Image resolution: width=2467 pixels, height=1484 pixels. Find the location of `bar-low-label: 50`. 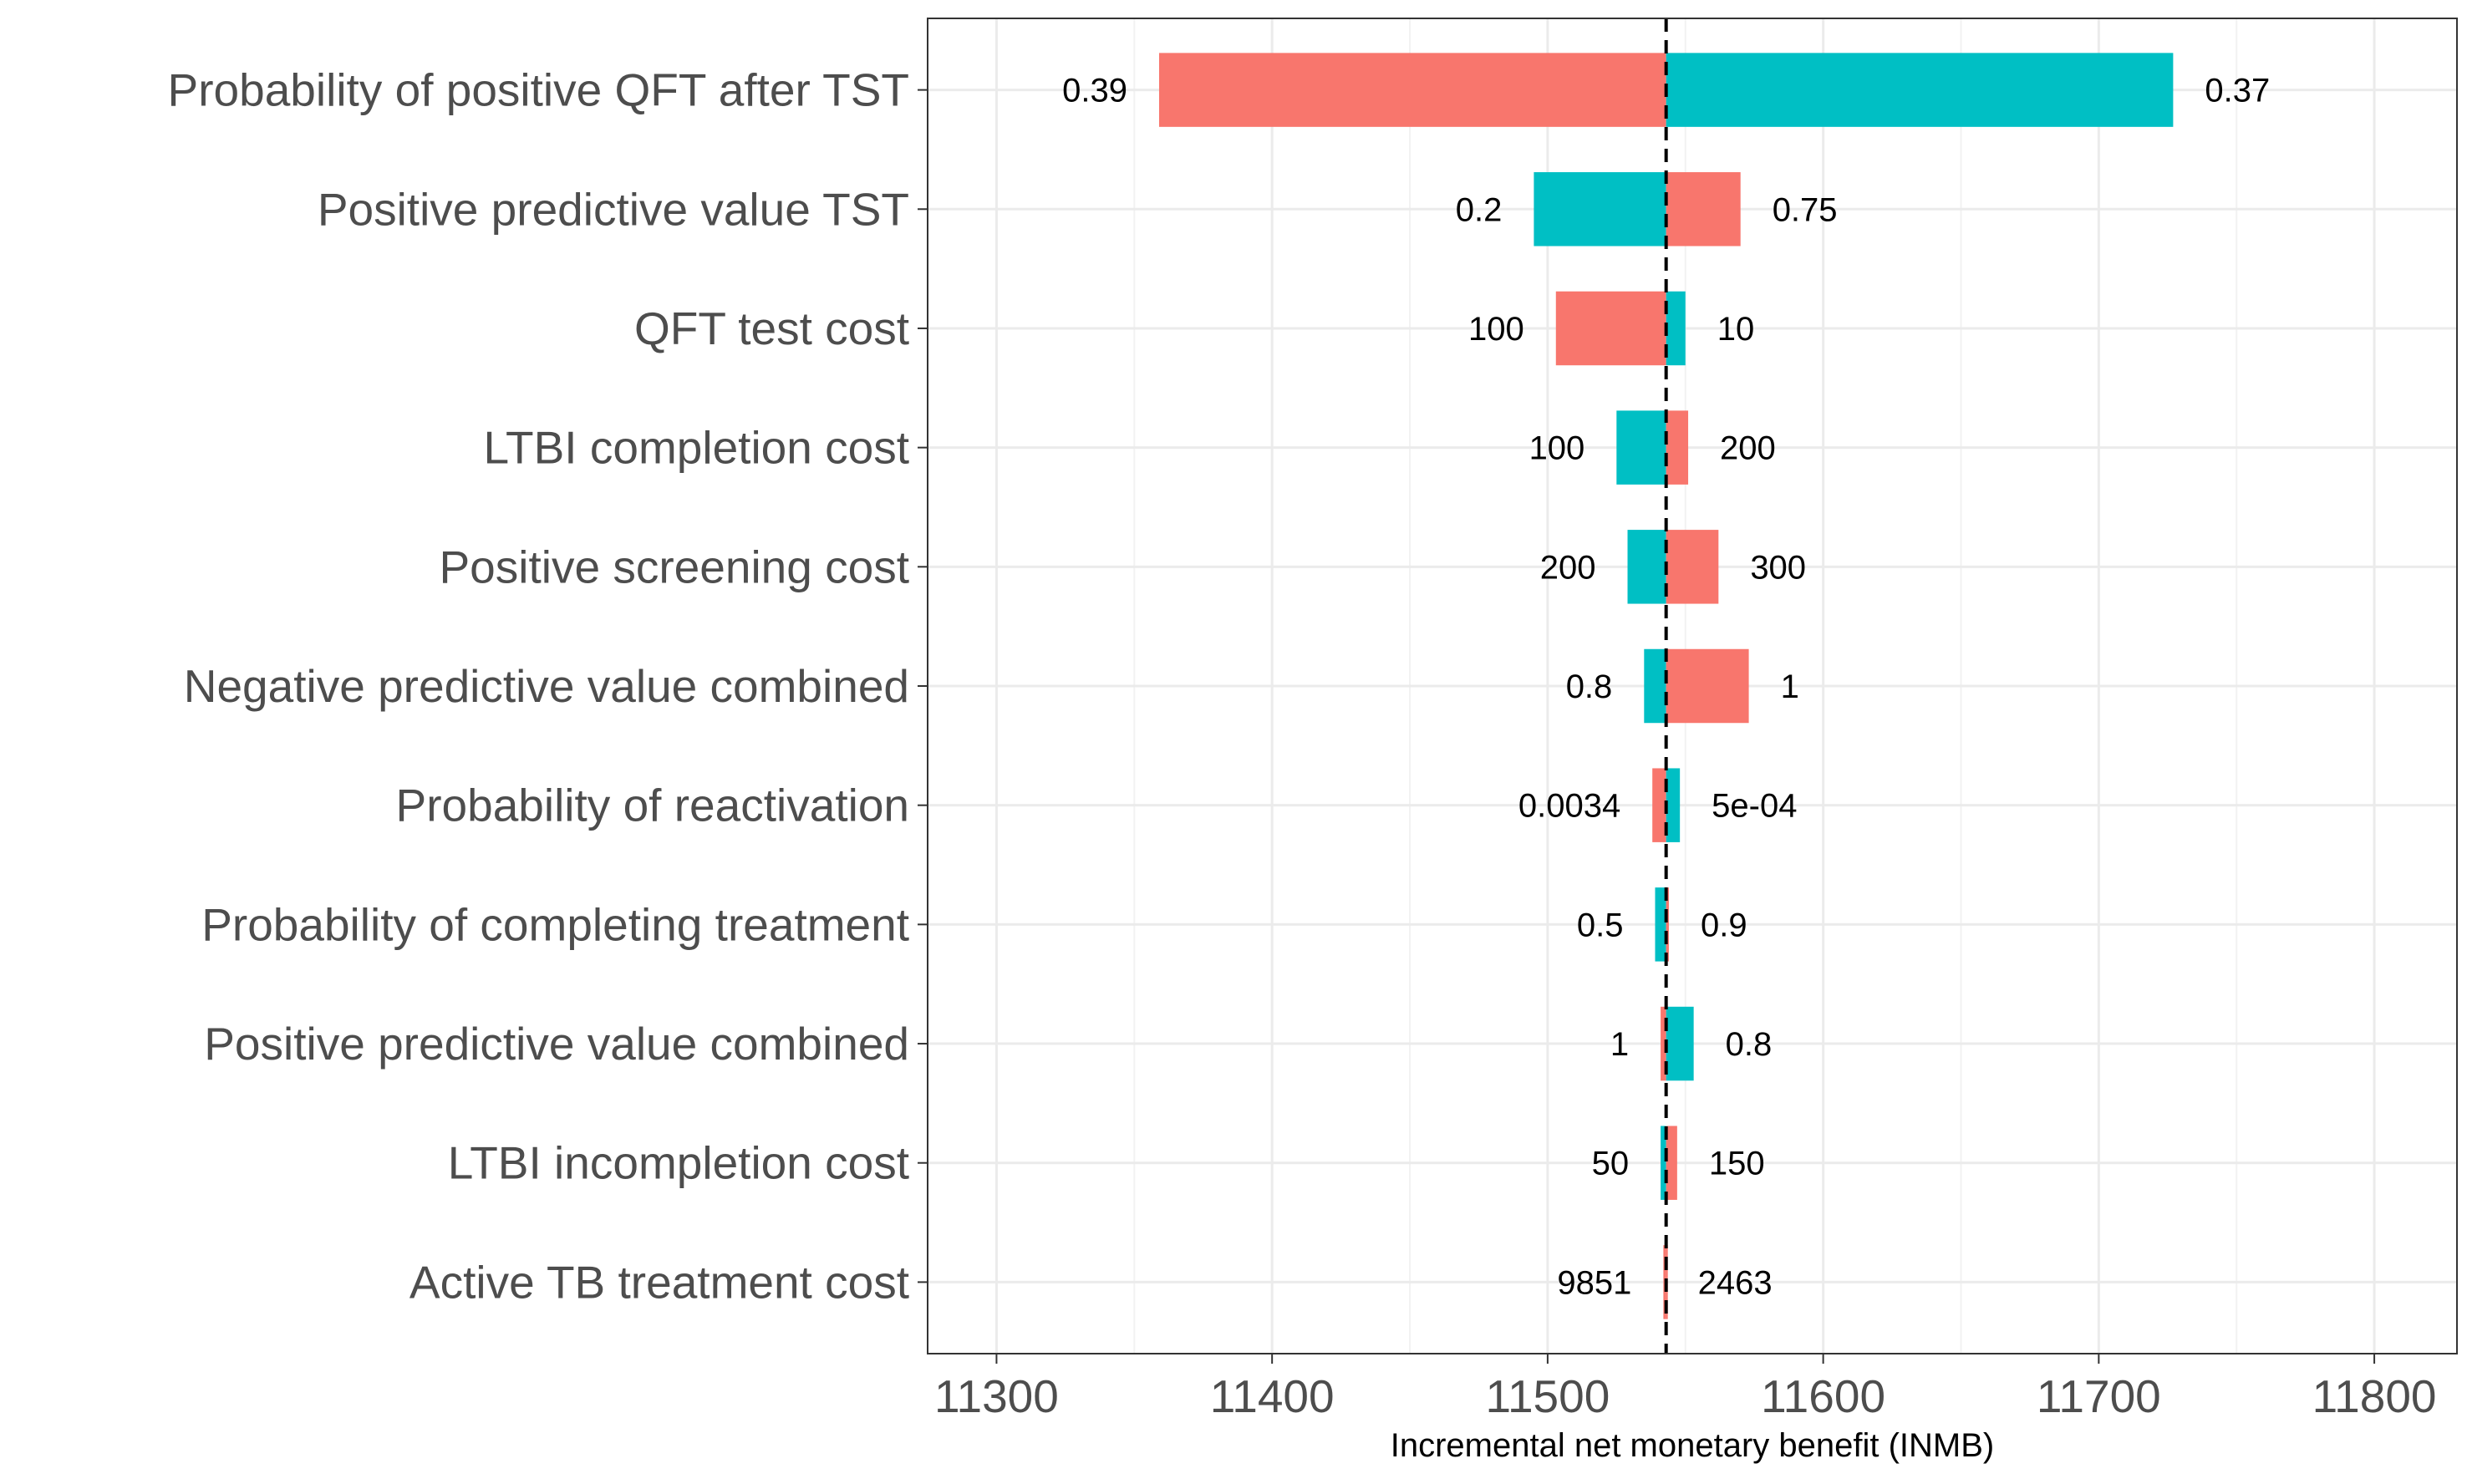

bar-low-label: 50 is located at coordinates (1611, 1164).